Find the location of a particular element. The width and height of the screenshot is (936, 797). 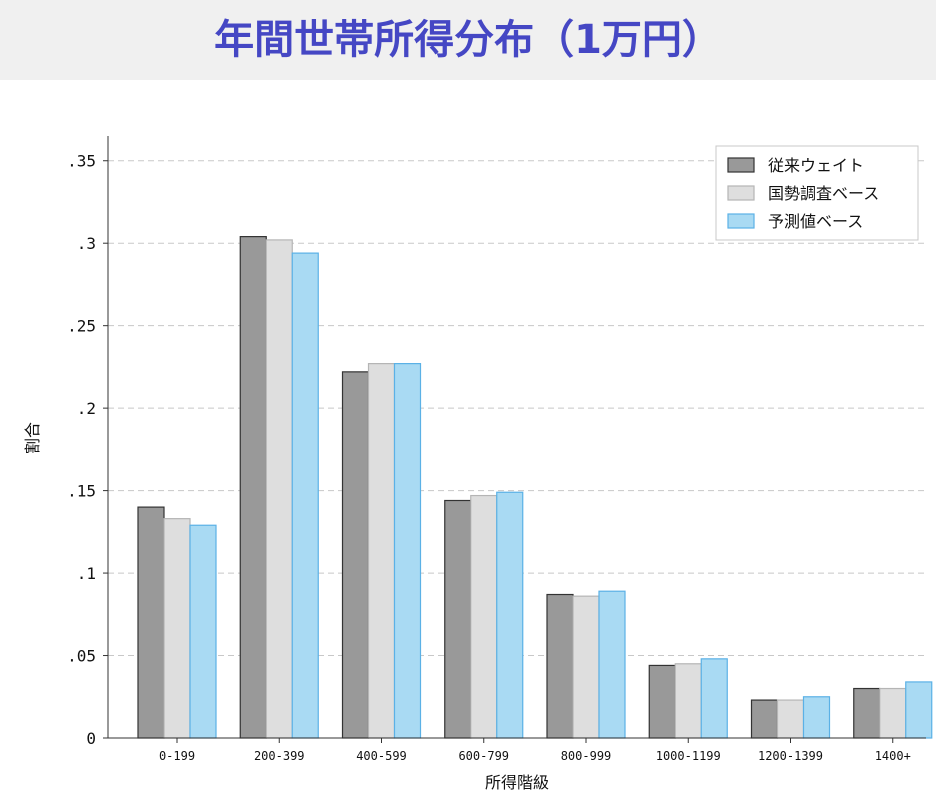

x-tick-label: 600-799 is located at coordinates (483, 756).